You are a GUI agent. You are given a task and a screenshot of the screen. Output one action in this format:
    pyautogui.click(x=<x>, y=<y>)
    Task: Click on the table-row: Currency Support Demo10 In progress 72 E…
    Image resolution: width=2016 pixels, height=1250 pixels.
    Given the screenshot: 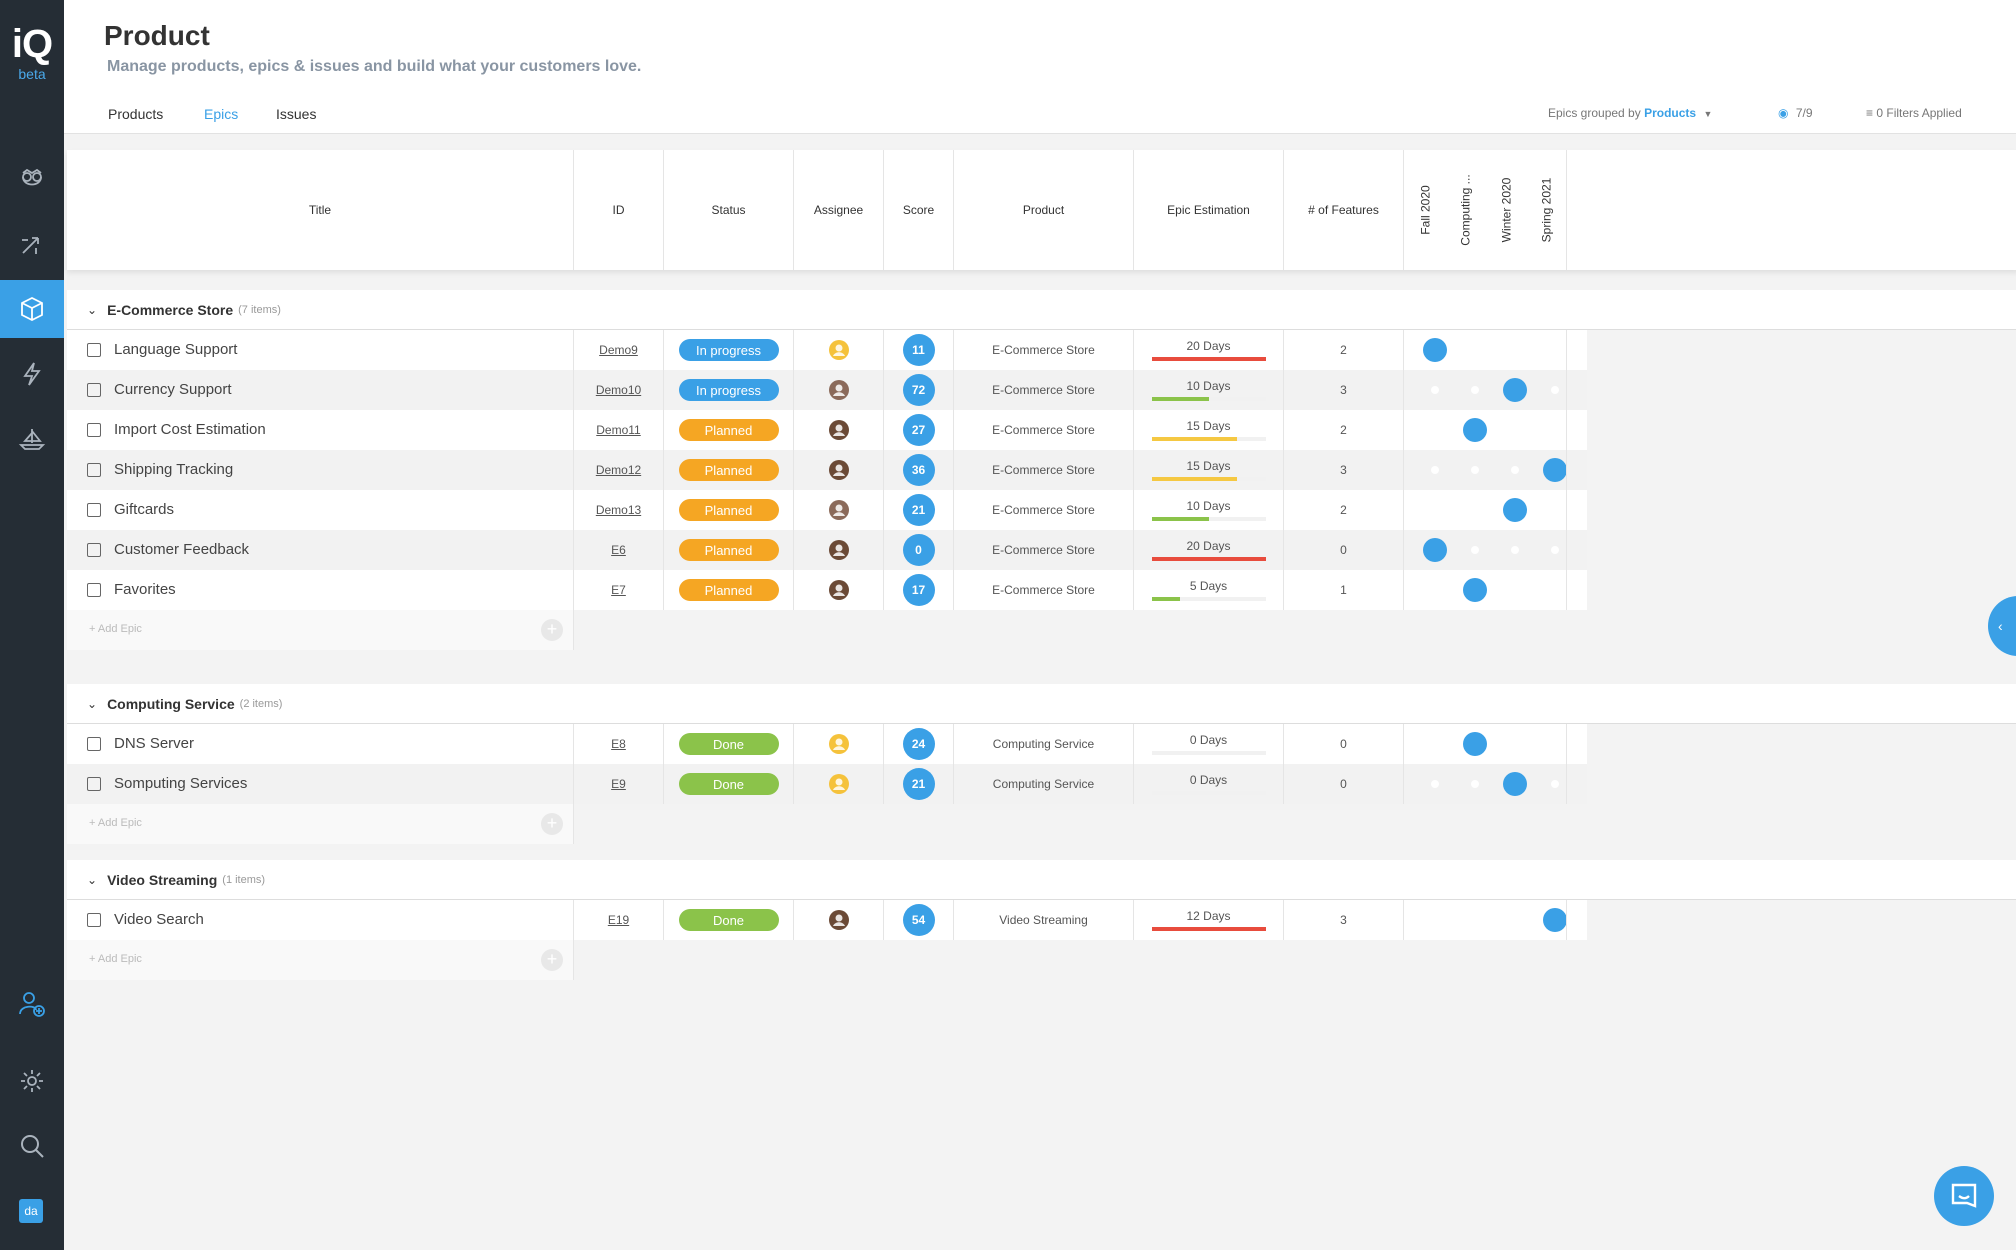 What is the action you would take?
    pyautogui.click(x=827, y=390)
    